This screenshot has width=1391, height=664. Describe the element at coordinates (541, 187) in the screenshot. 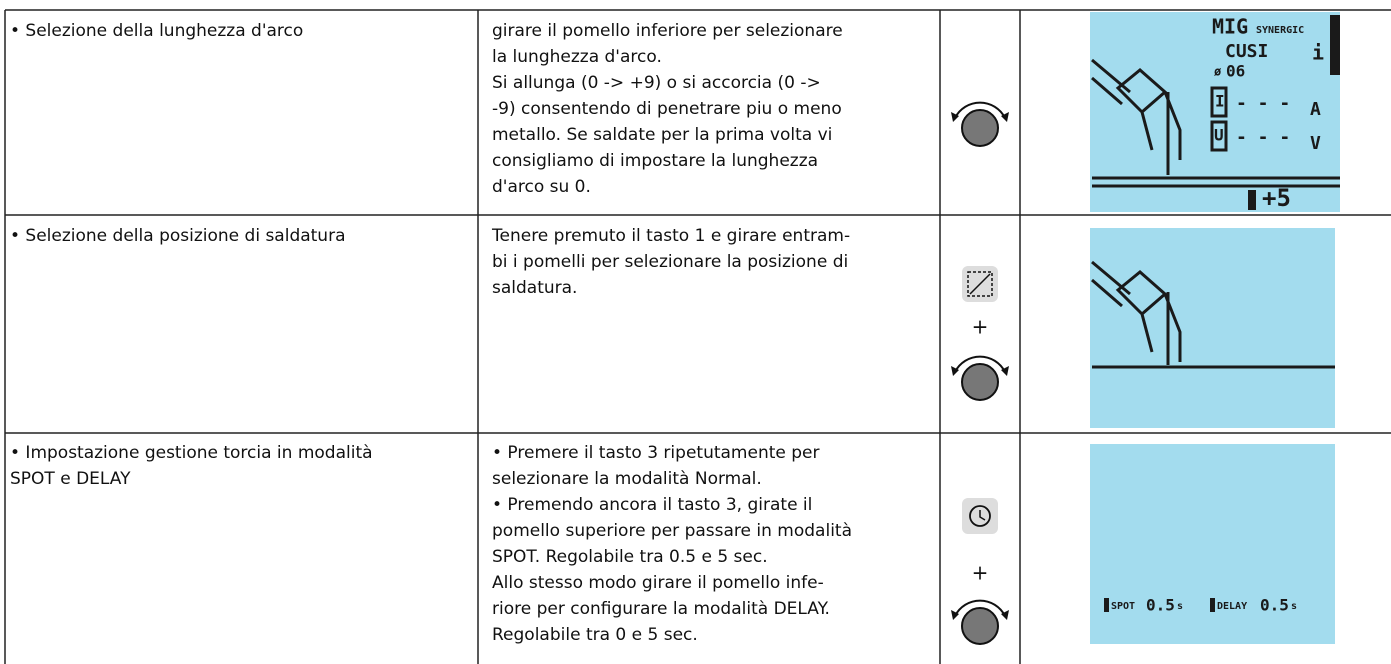

I see `instruction-line: d'arco su 0.` at that location.